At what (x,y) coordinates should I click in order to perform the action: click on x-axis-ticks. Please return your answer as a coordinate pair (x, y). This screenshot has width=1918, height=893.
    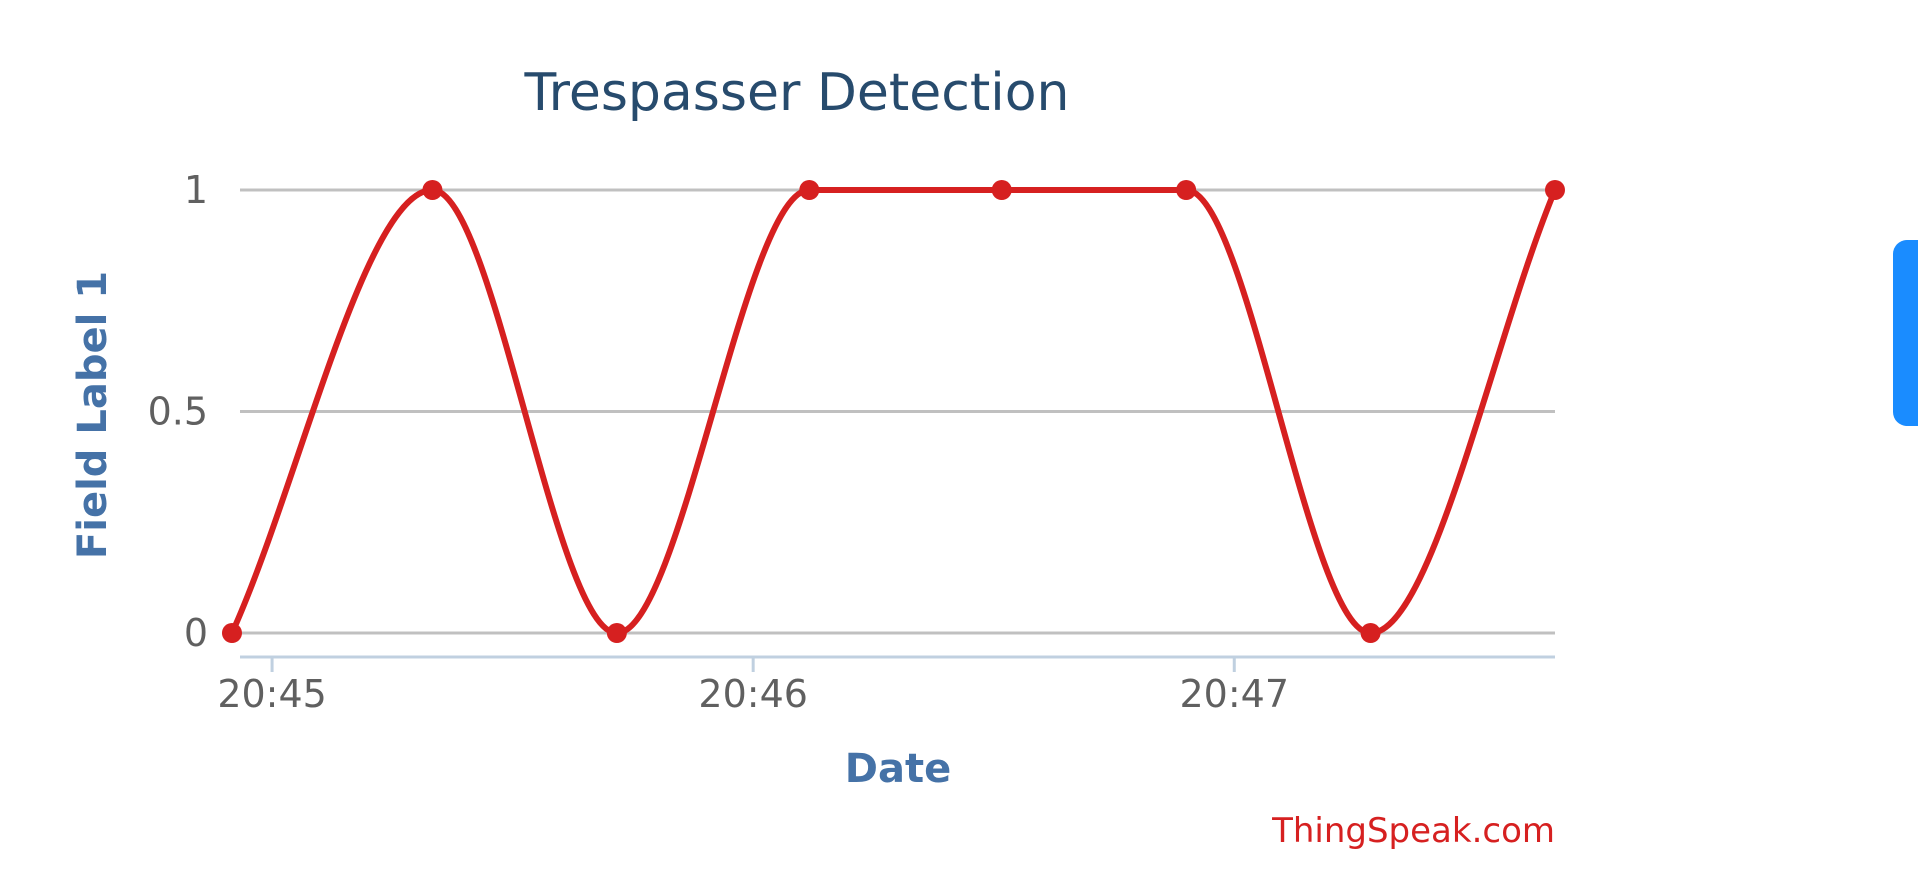
    Looking at the image, I should click on (753, 664).